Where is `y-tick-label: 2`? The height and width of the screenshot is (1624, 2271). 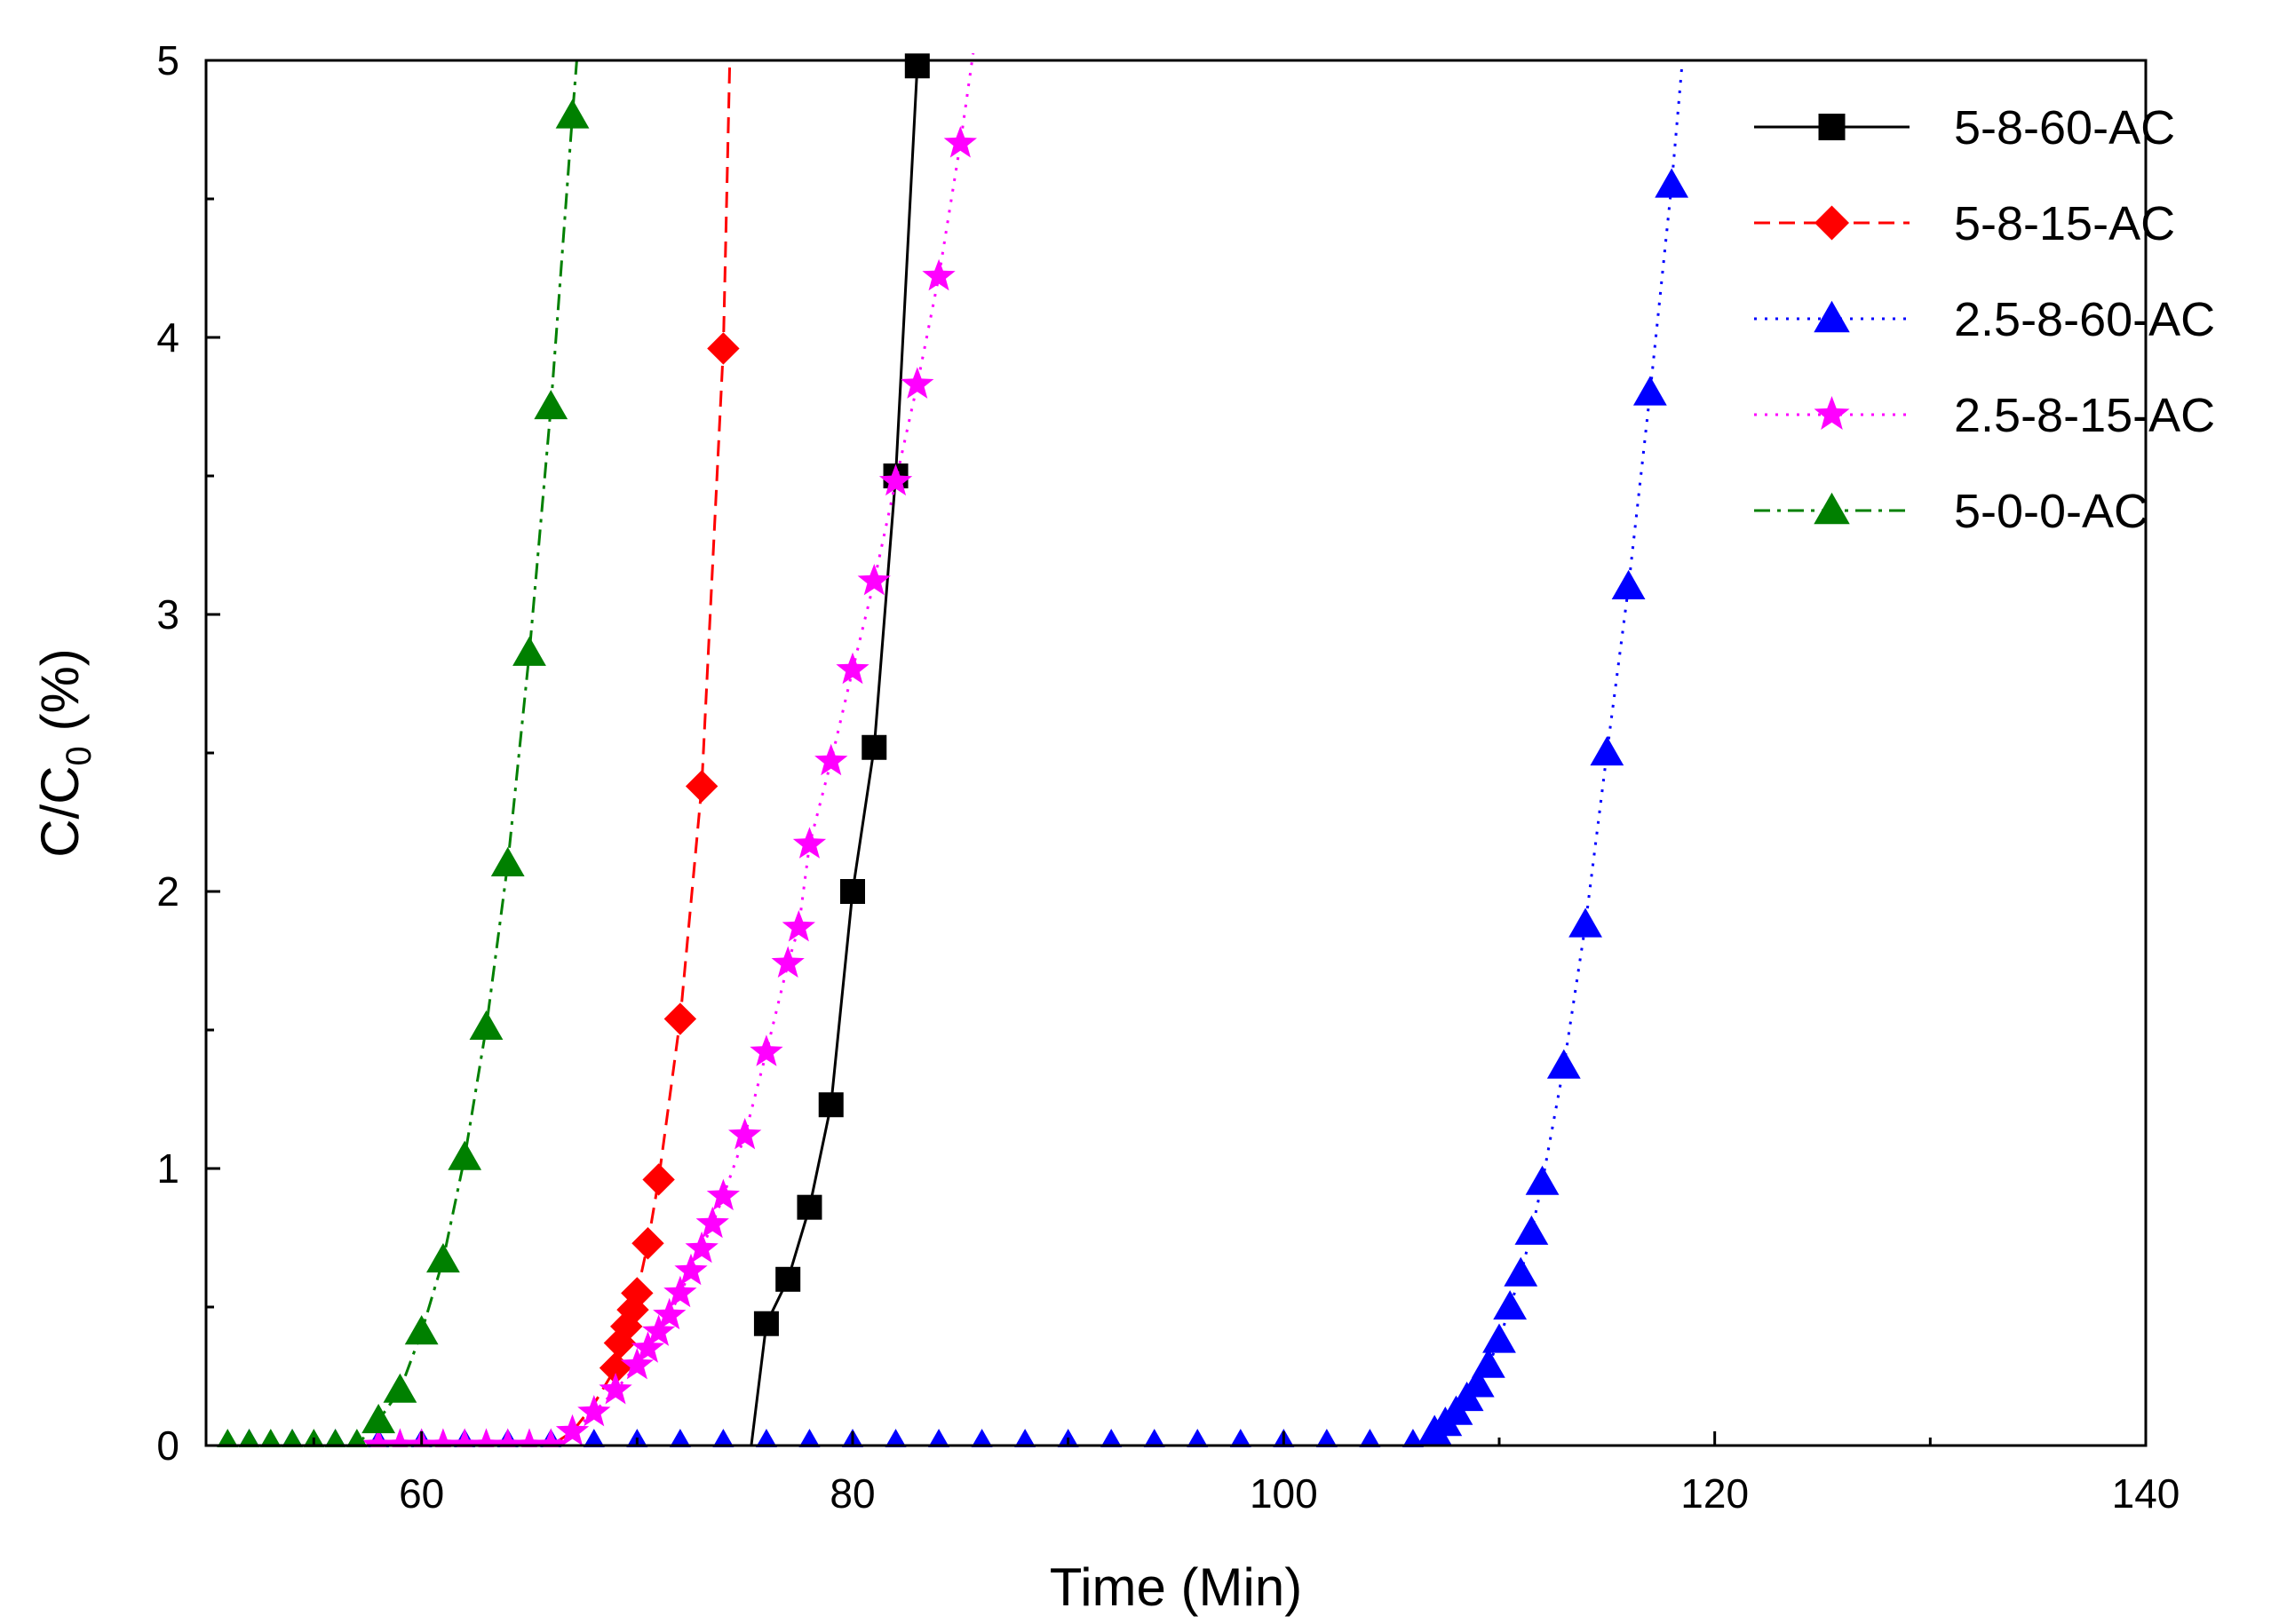 y-tick-label: 2 is located at coordinates (167, 891).